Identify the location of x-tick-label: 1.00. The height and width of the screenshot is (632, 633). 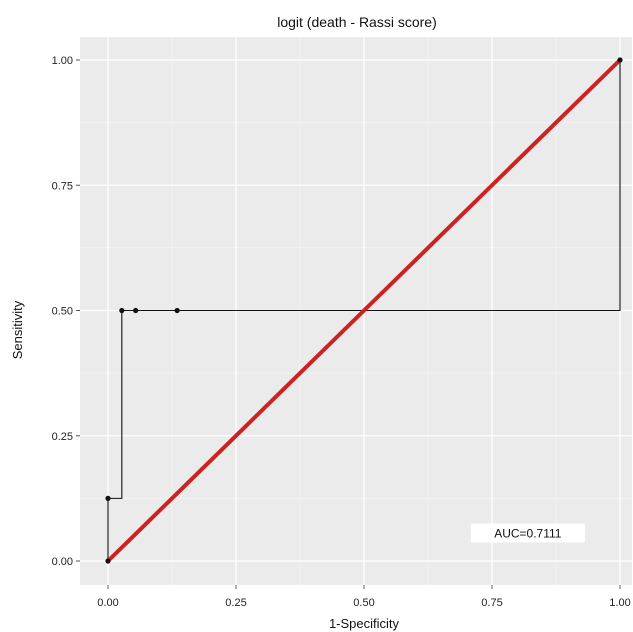
(619, 603).